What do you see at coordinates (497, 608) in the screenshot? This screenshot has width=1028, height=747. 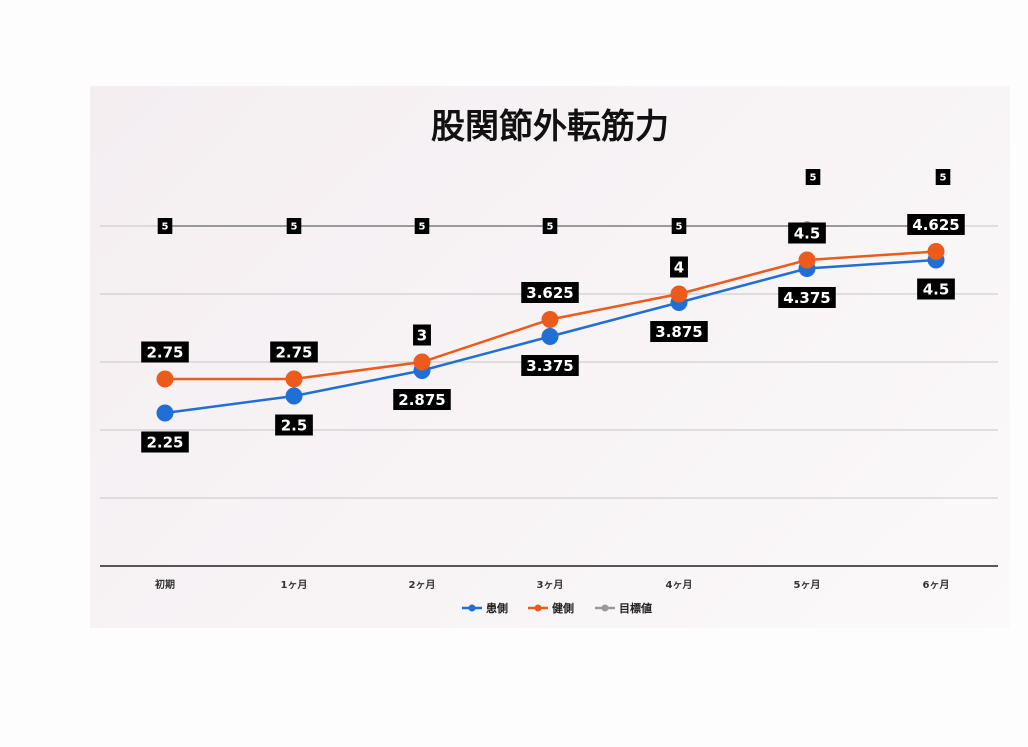 I see `legend-label: 患側` at bounding box center [497, 608].